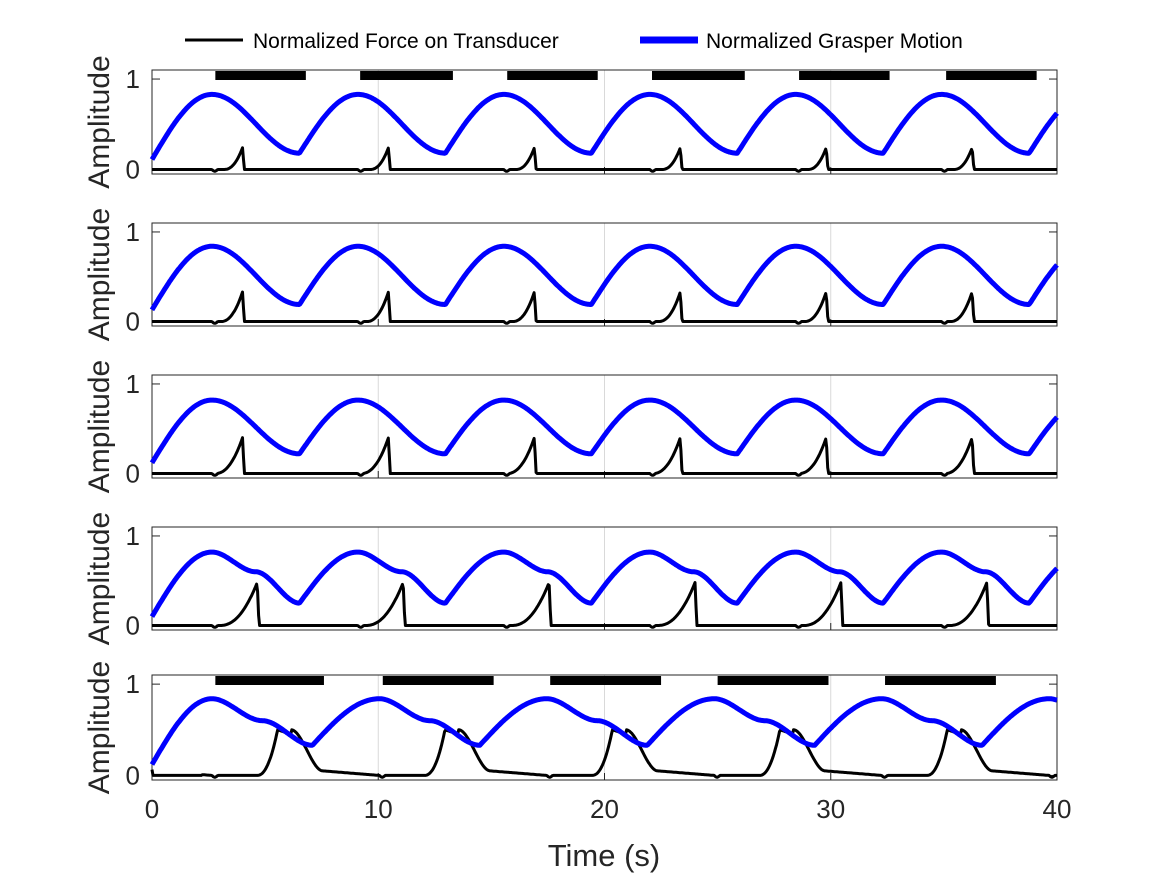 The height and width of the screenshot is (875, 1167). What do you see at coordinates (406, 41) in the screenshot?
I see `legend-force-label: Normalized Force on Transducer` at bounding box center [406, 41].